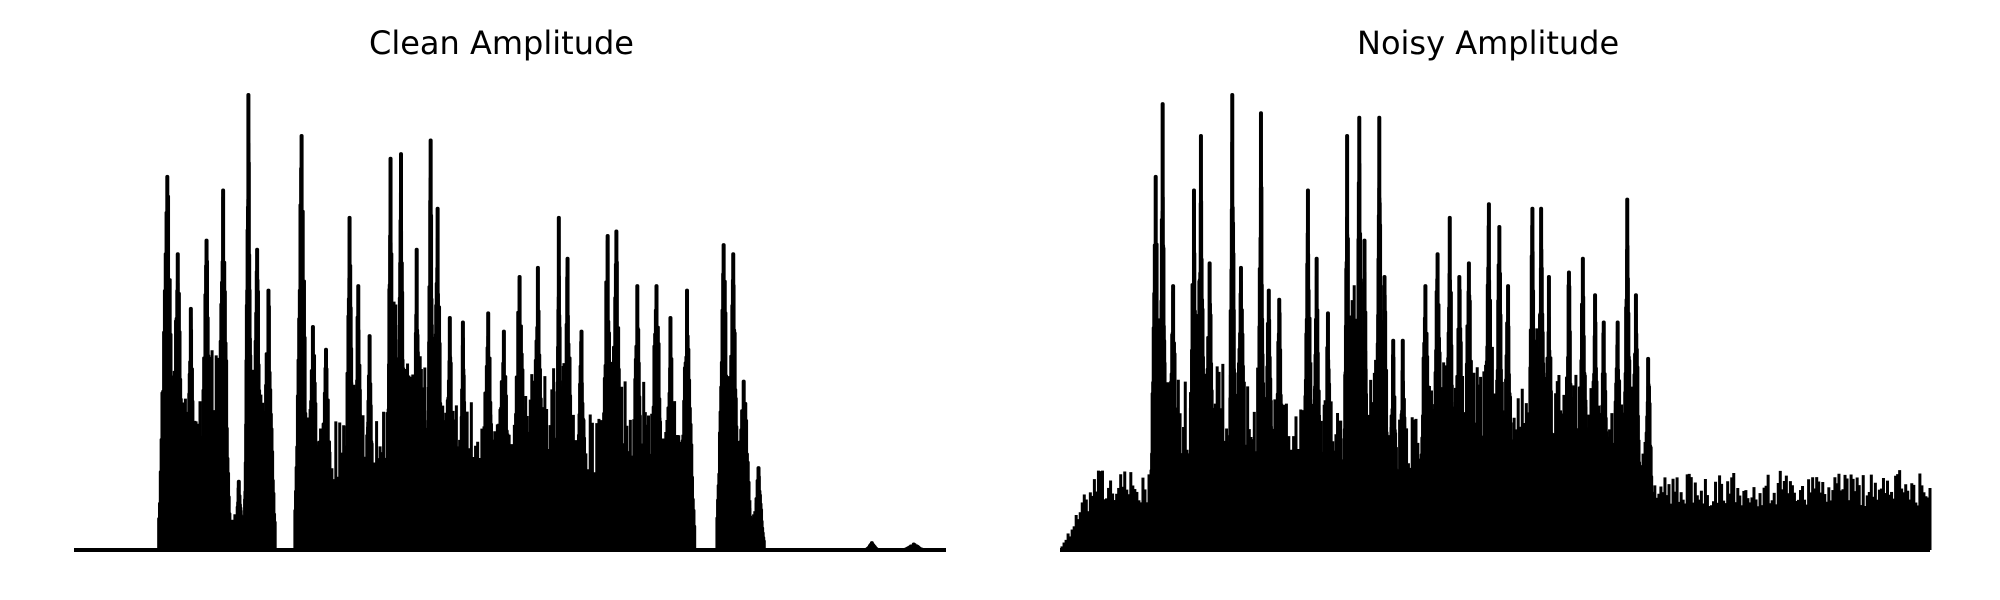 Image resolution: width=2000 pixels, height=600 pixels. I want to click on chart-title: Clean Amplitude, so click(501, 43).